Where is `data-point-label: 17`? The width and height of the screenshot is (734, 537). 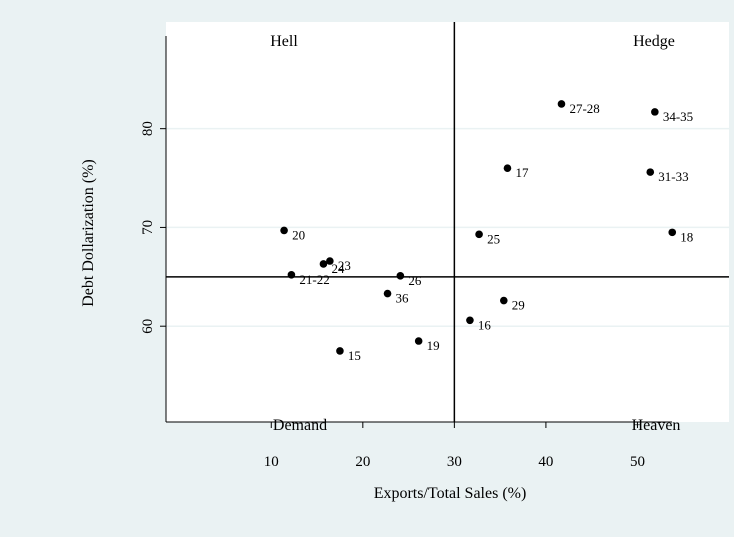 data-point-label: 17 is located at coordinates (522, 172).